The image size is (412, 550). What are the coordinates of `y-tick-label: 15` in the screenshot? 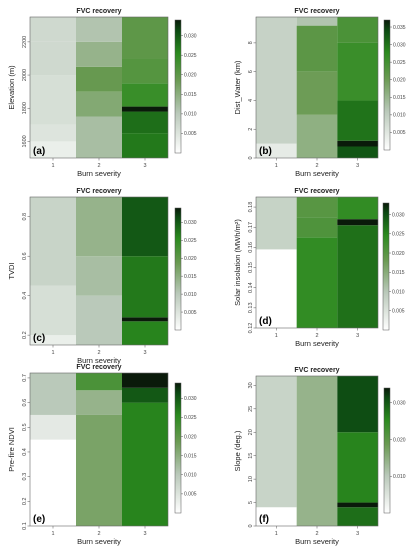 It's located at (251, 456).